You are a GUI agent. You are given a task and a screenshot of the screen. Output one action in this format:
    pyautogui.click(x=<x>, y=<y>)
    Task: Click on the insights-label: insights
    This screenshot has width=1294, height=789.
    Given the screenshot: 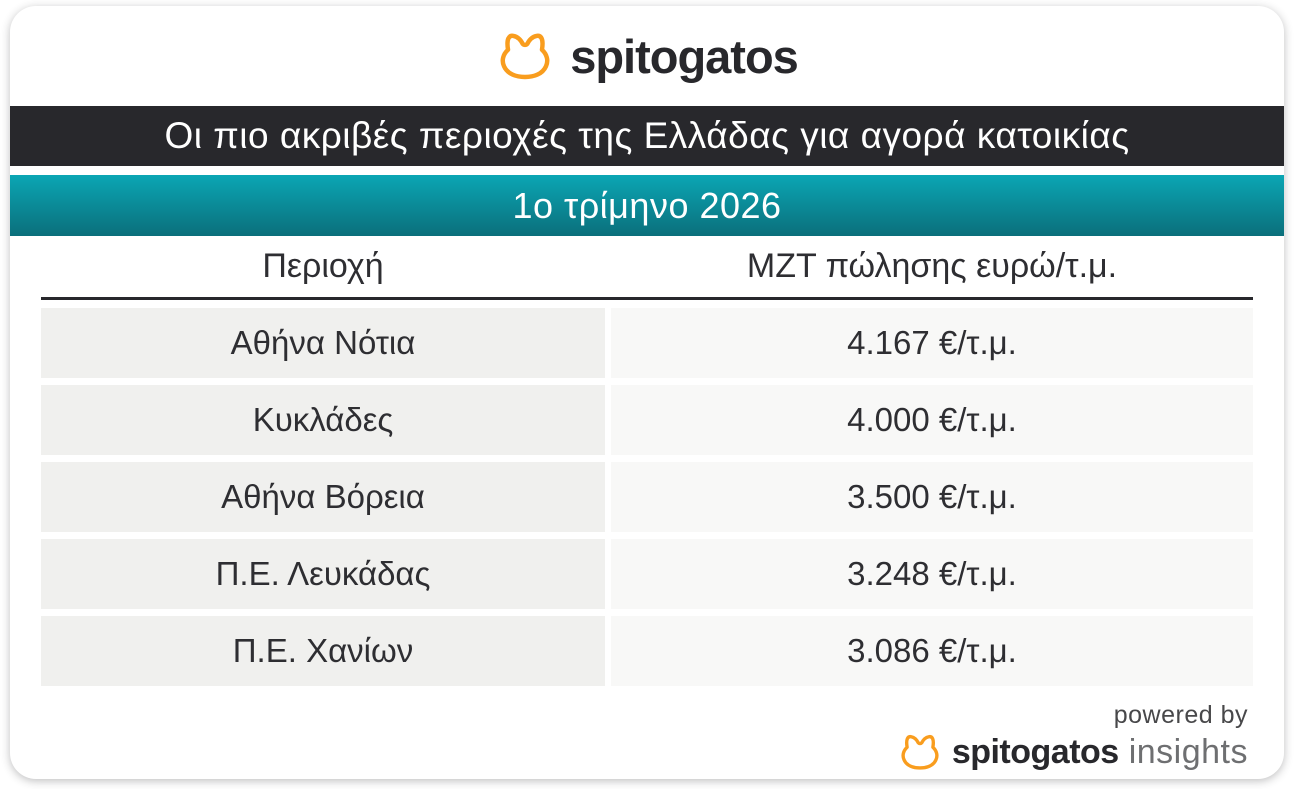 What is the action you would take?
    pyautogui.click(x=1188, y=751)
    